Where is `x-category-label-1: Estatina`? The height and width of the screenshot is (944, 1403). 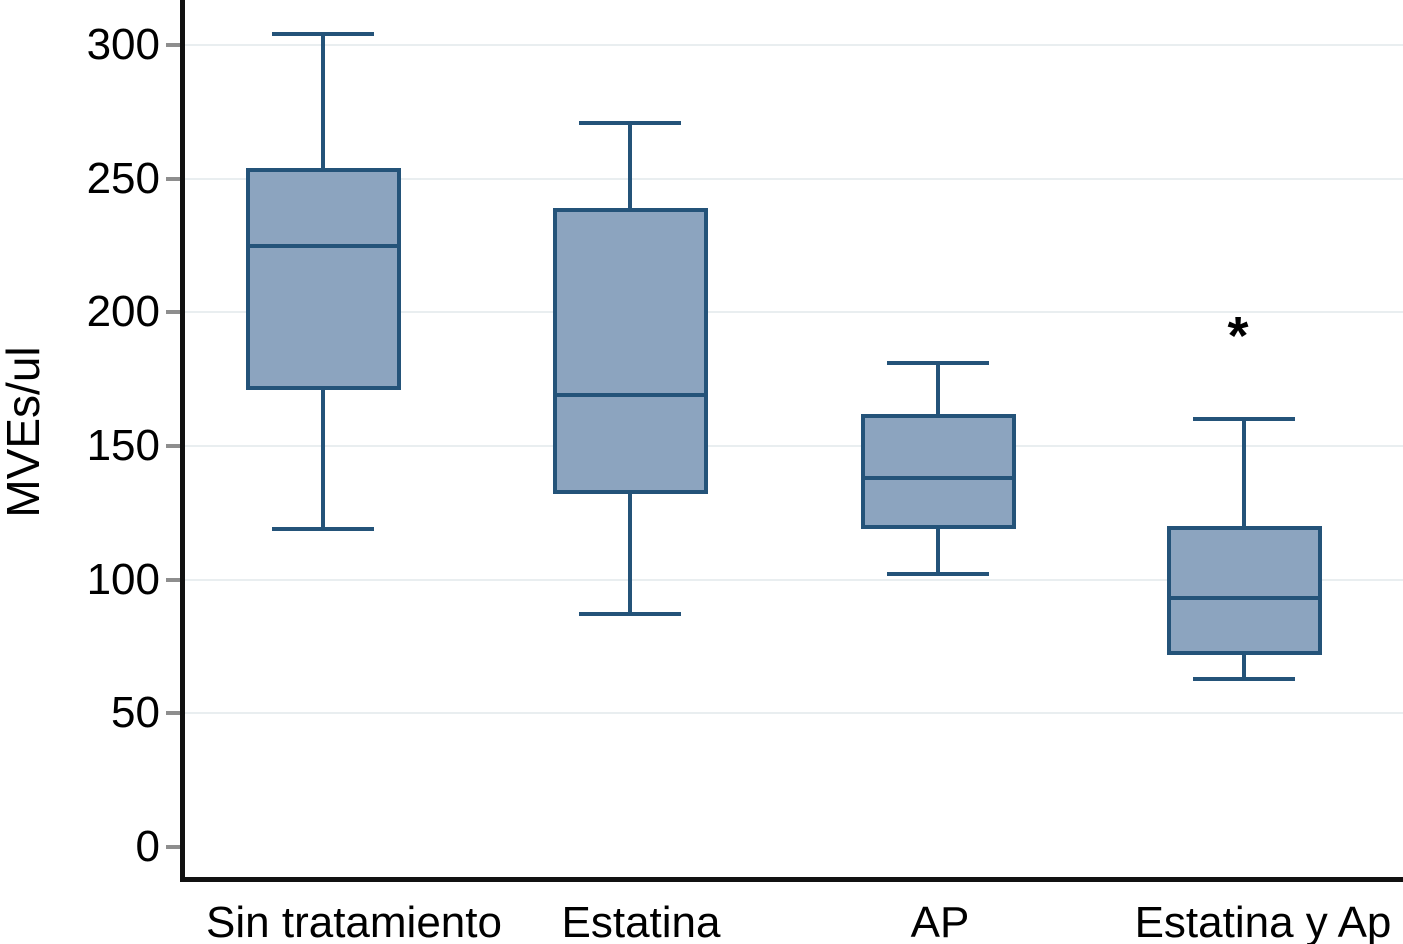
x-category-label-1: Estatina is located at coordinates (641, 921).